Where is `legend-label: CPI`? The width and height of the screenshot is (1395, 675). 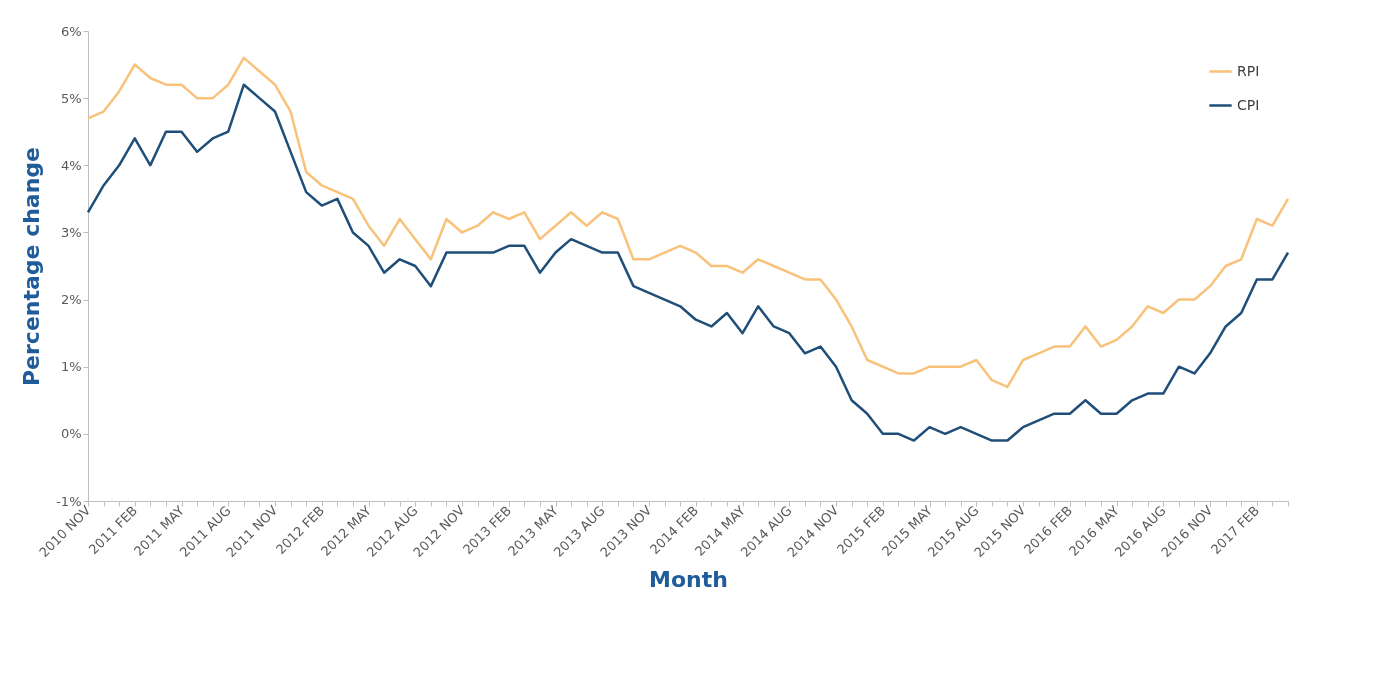
legend-label: CPI is located at coordinates (1248, 104).